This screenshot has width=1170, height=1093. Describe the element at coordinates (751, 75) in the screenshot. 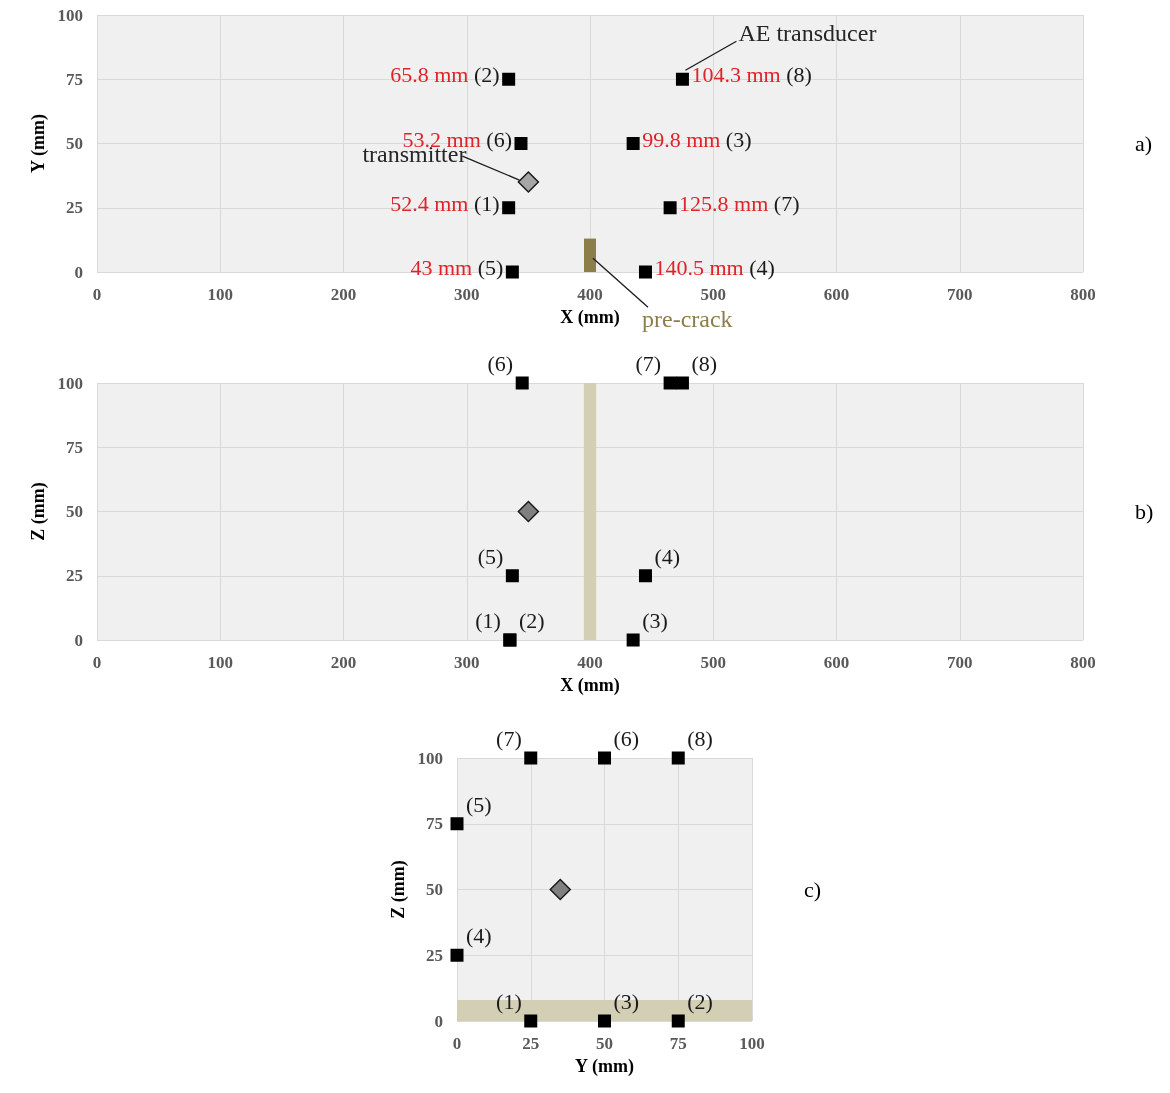

I see `annotation: 104.3 mm (8)` at that location.